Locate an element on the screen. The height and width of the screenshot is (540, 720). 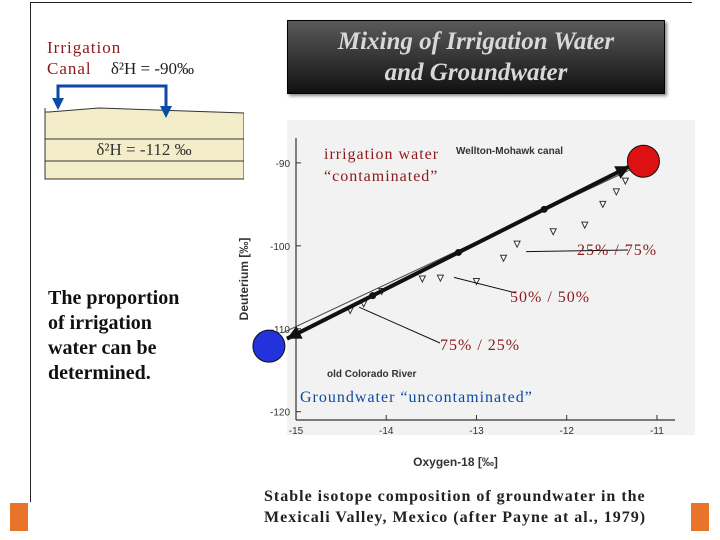
irrigation-endpoint is located at coordinates (643, 161).